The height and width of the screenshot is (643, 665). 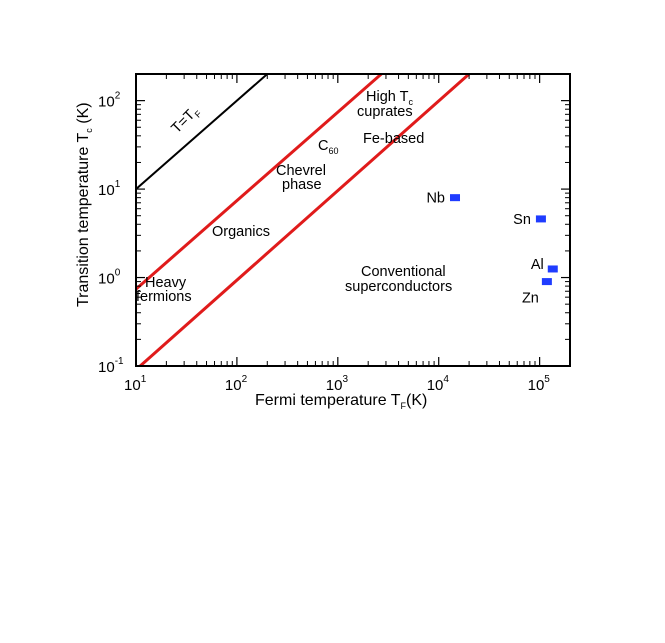 What do you see at coordinates (202, 132) in the screenshot?
I see `line-t-t-f` at bounding box center [202, 132].